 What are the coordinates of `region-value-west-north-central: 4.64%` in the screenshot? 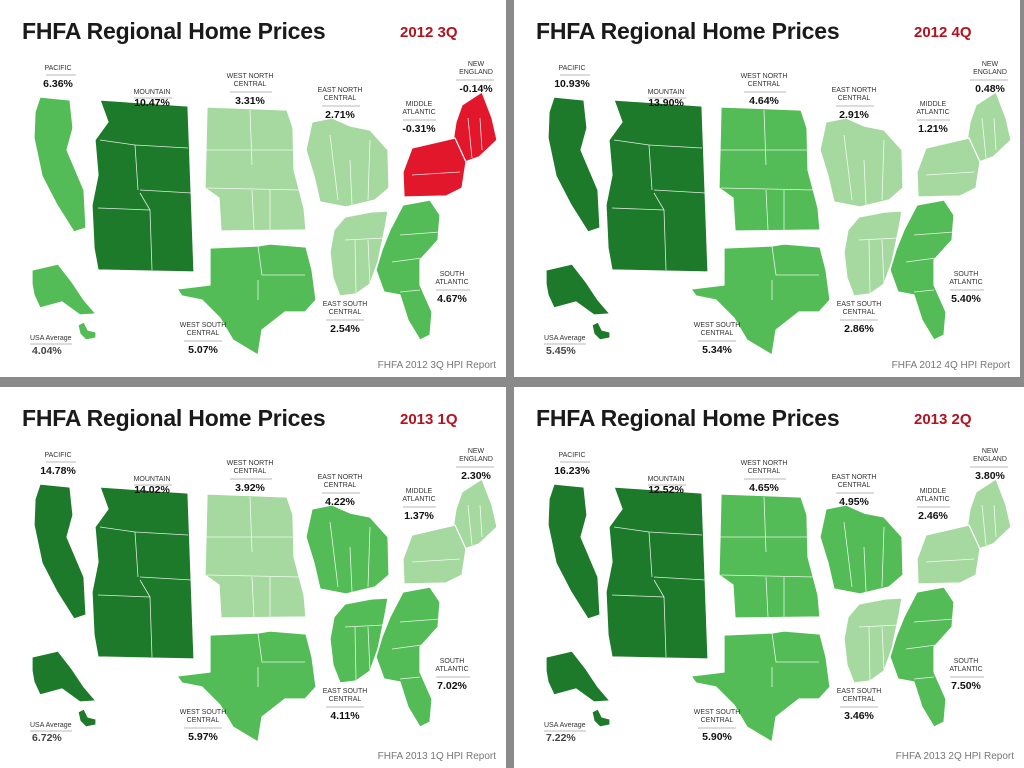 It's located at (764, 101).